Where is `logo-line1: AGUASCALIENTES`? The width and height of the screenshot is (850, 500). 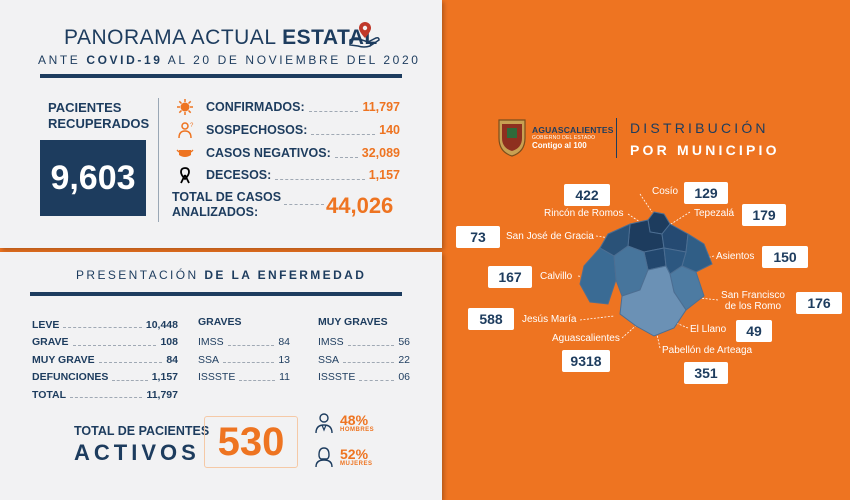 logo-line1: AGUASCALIENTES is located at coordinates (573, 129).